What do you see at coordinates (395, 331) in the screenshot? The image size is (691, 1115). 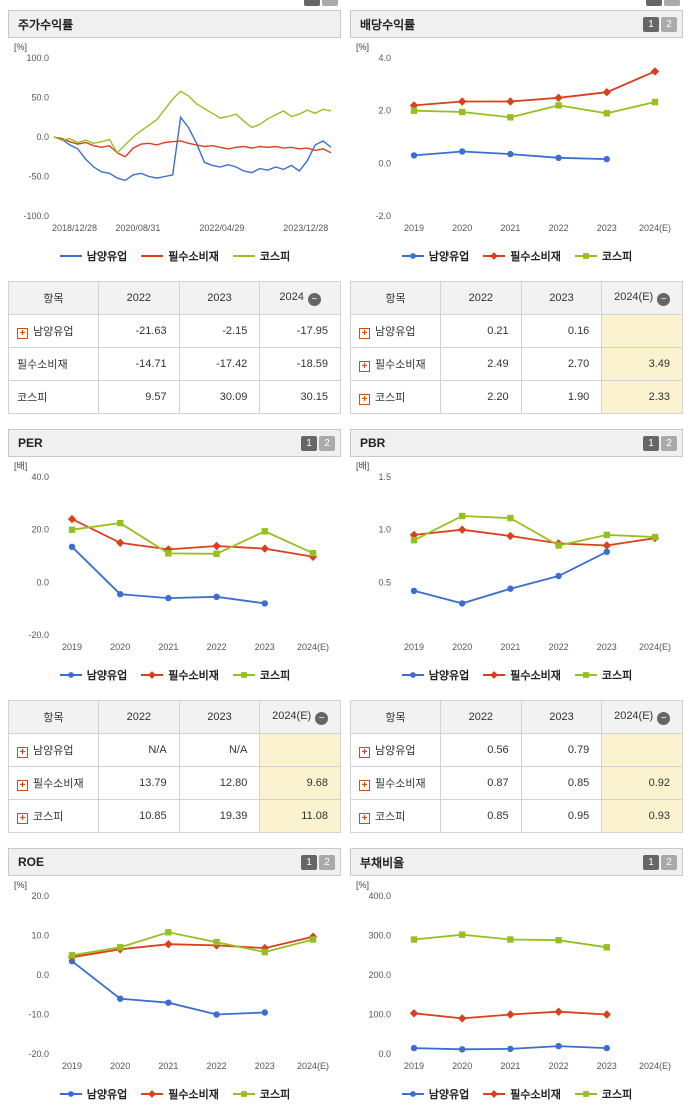 I see `row-label-cell: + 남양유업` at bounding box center [395, 331].